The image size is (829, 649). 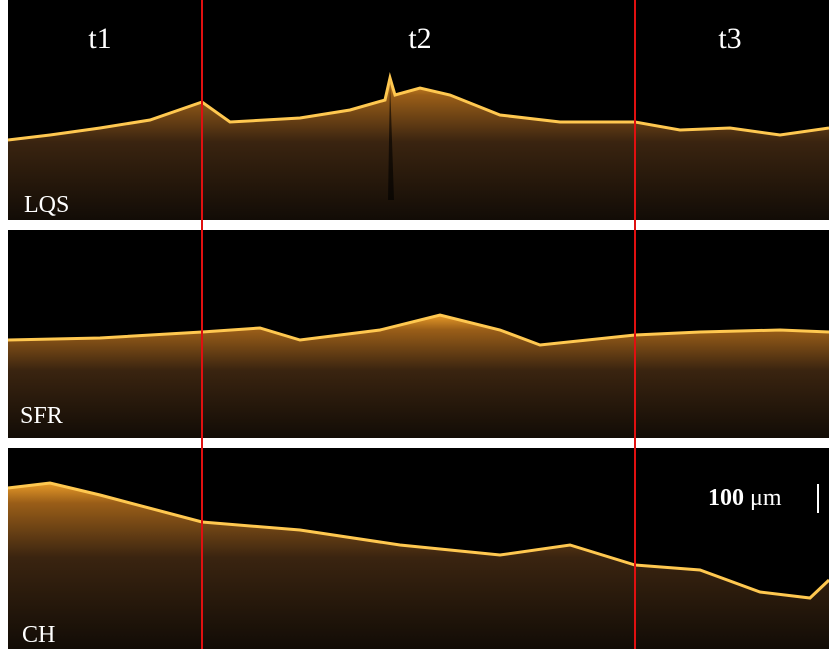 What do you see at coordinates (766, 498) in the screenshot?
I see `scale-bar-unit: μm` at bounding box center [766, 498].